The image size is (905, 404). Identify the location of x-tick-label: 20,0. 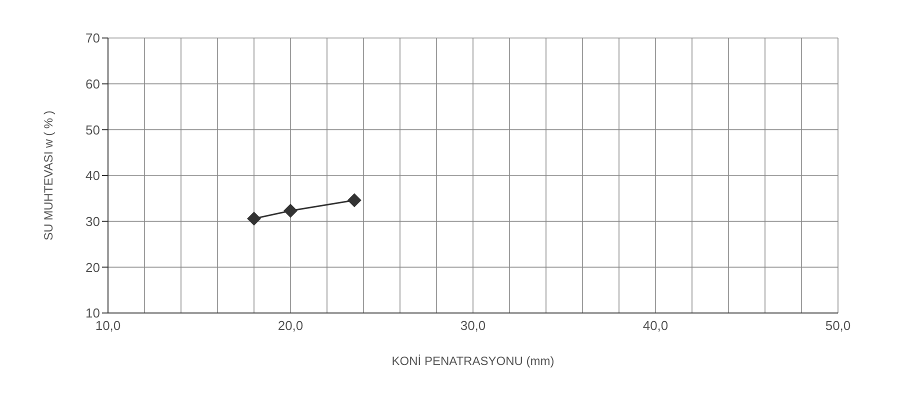
(291, 326).